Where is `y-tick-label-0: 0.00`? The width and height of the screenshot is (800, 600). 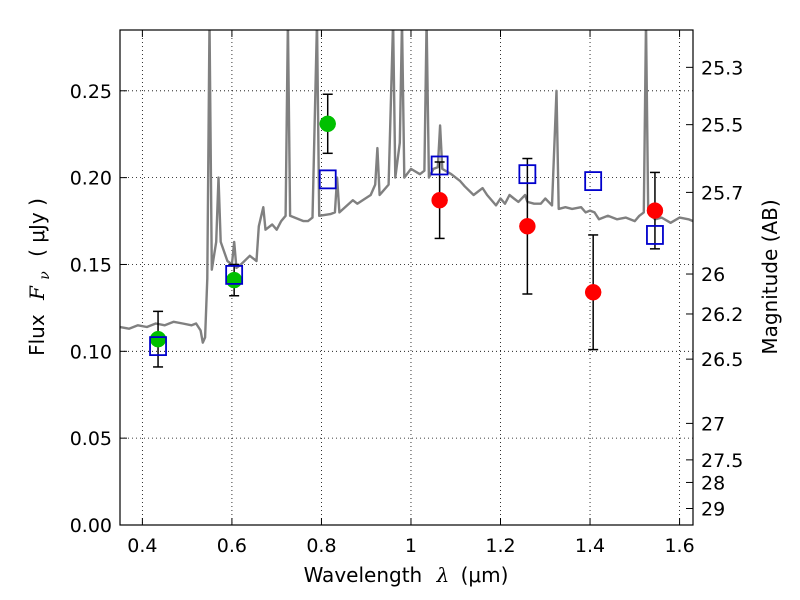 y-tick-label-0: 0.00 is located at coordinates (91, 526).